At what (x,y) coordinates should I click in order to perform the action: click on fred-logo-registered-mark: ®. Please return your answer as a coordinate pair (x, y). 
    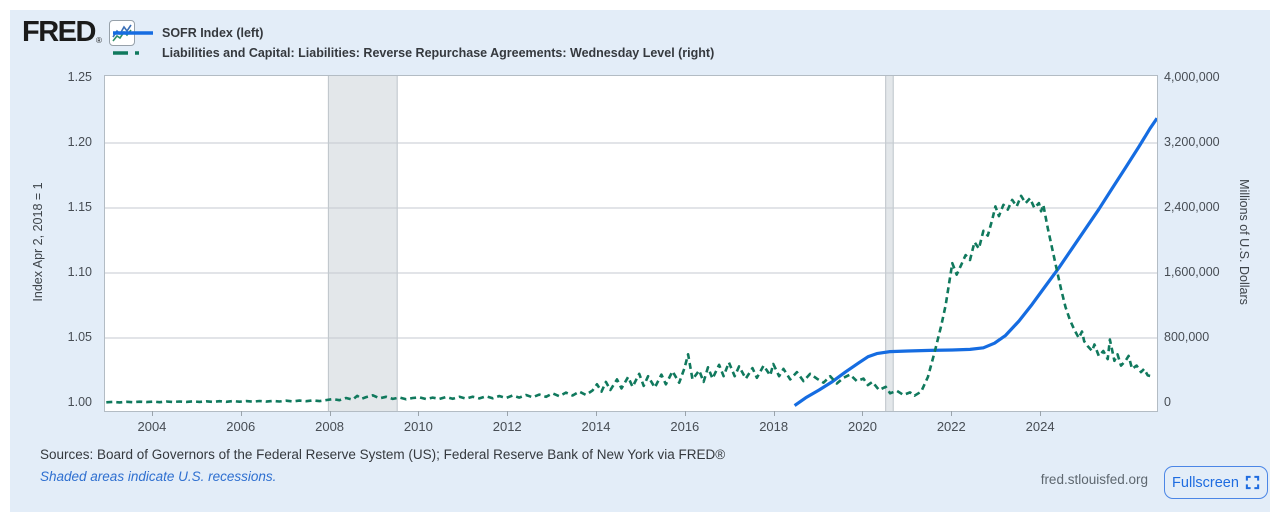
    Looking at the image, I should click on (98, 40).